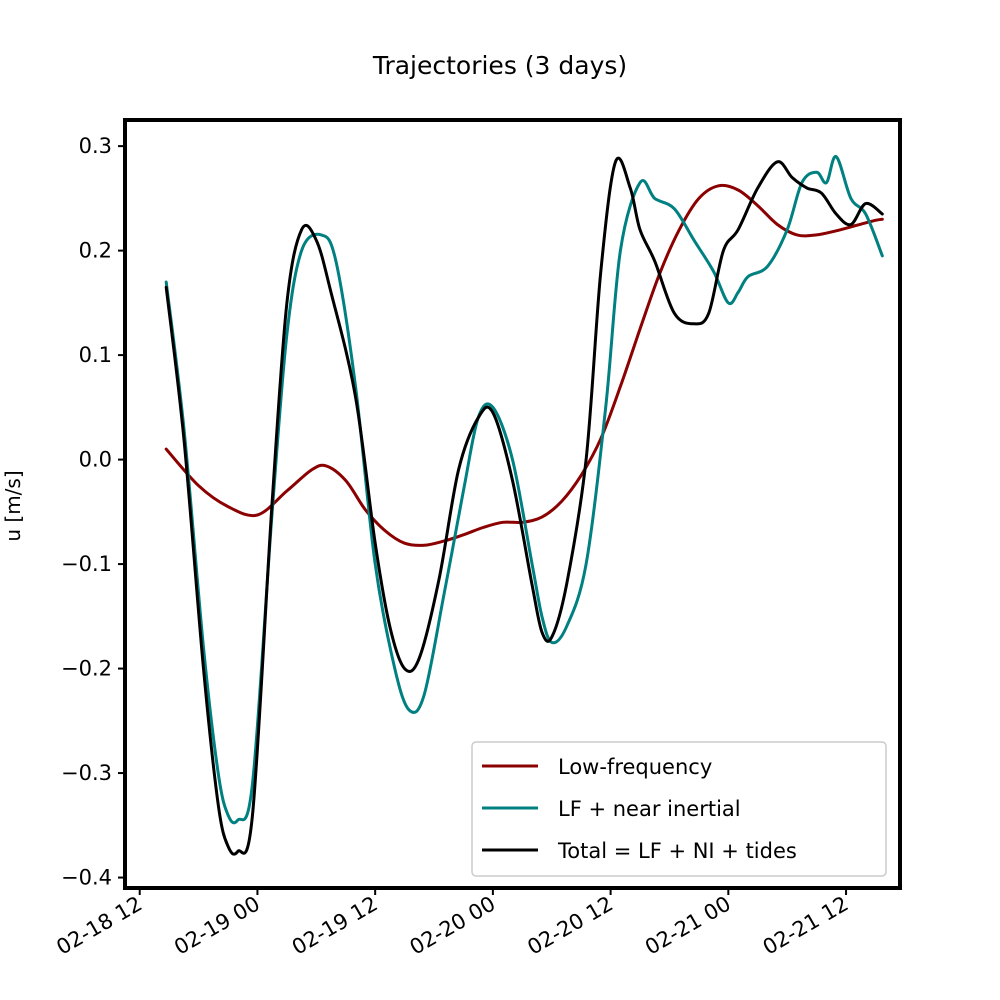  What do you see at coordinates (499, 65) in the screenshot?
I see `chart-title: Trajectories (3 days)` at bounding box center [499, 65].